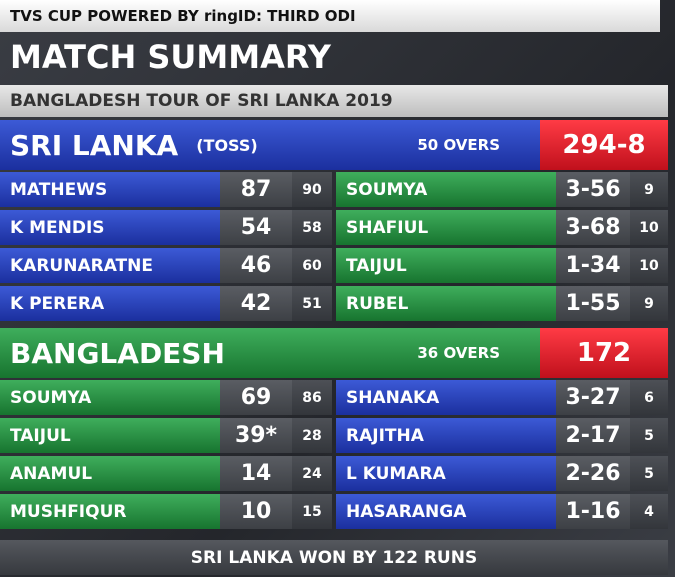  I want to click on team-name: BANGLADESH, so click(117, 353).